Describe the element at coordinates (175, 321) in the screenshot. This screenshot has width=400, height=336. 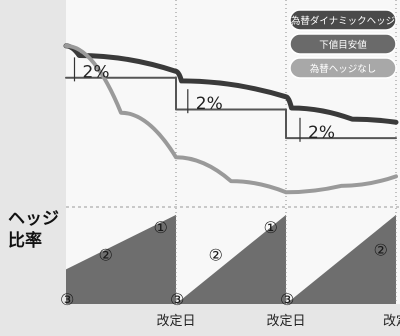
I see `x-tick-label-1: 改定日` at that location.